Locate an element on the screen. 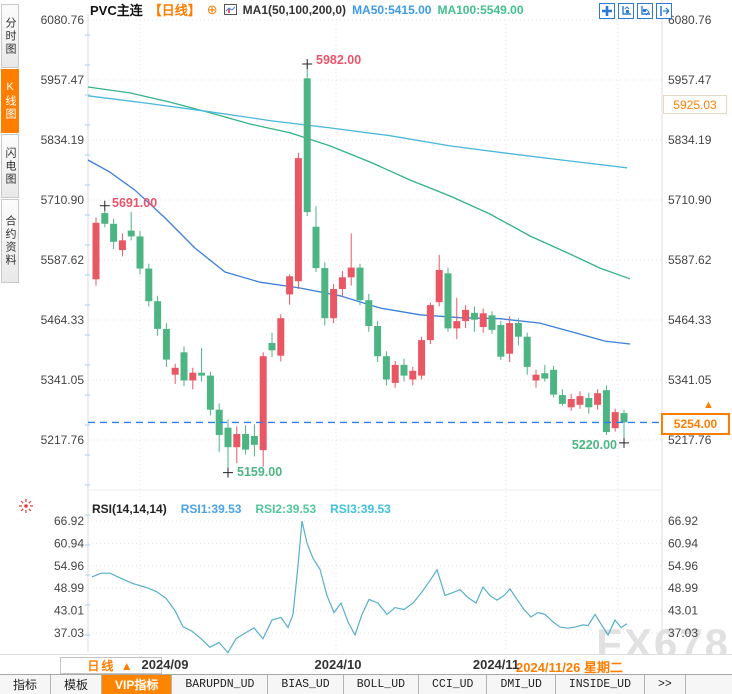 This screenshot has width=732, height=694. price-axis-label-left: 5464.33 is located at coordinates (63, 320).